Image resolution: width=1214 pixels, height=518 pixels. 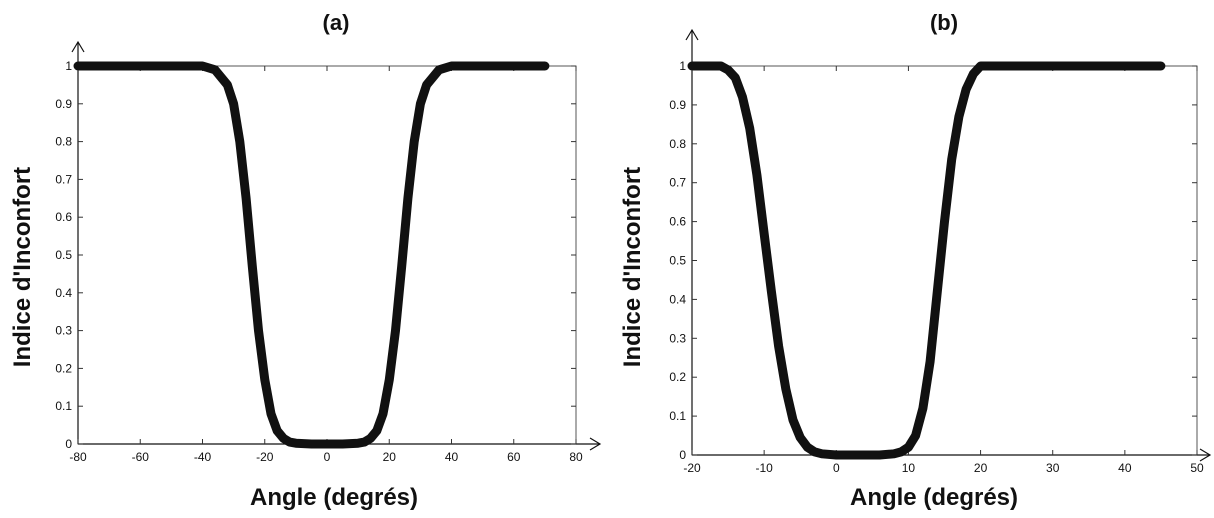 What do you see at coordinates (764, 468) in the screenshot?
I see `x-tick-label: -10` at bounding box center [764, 468].